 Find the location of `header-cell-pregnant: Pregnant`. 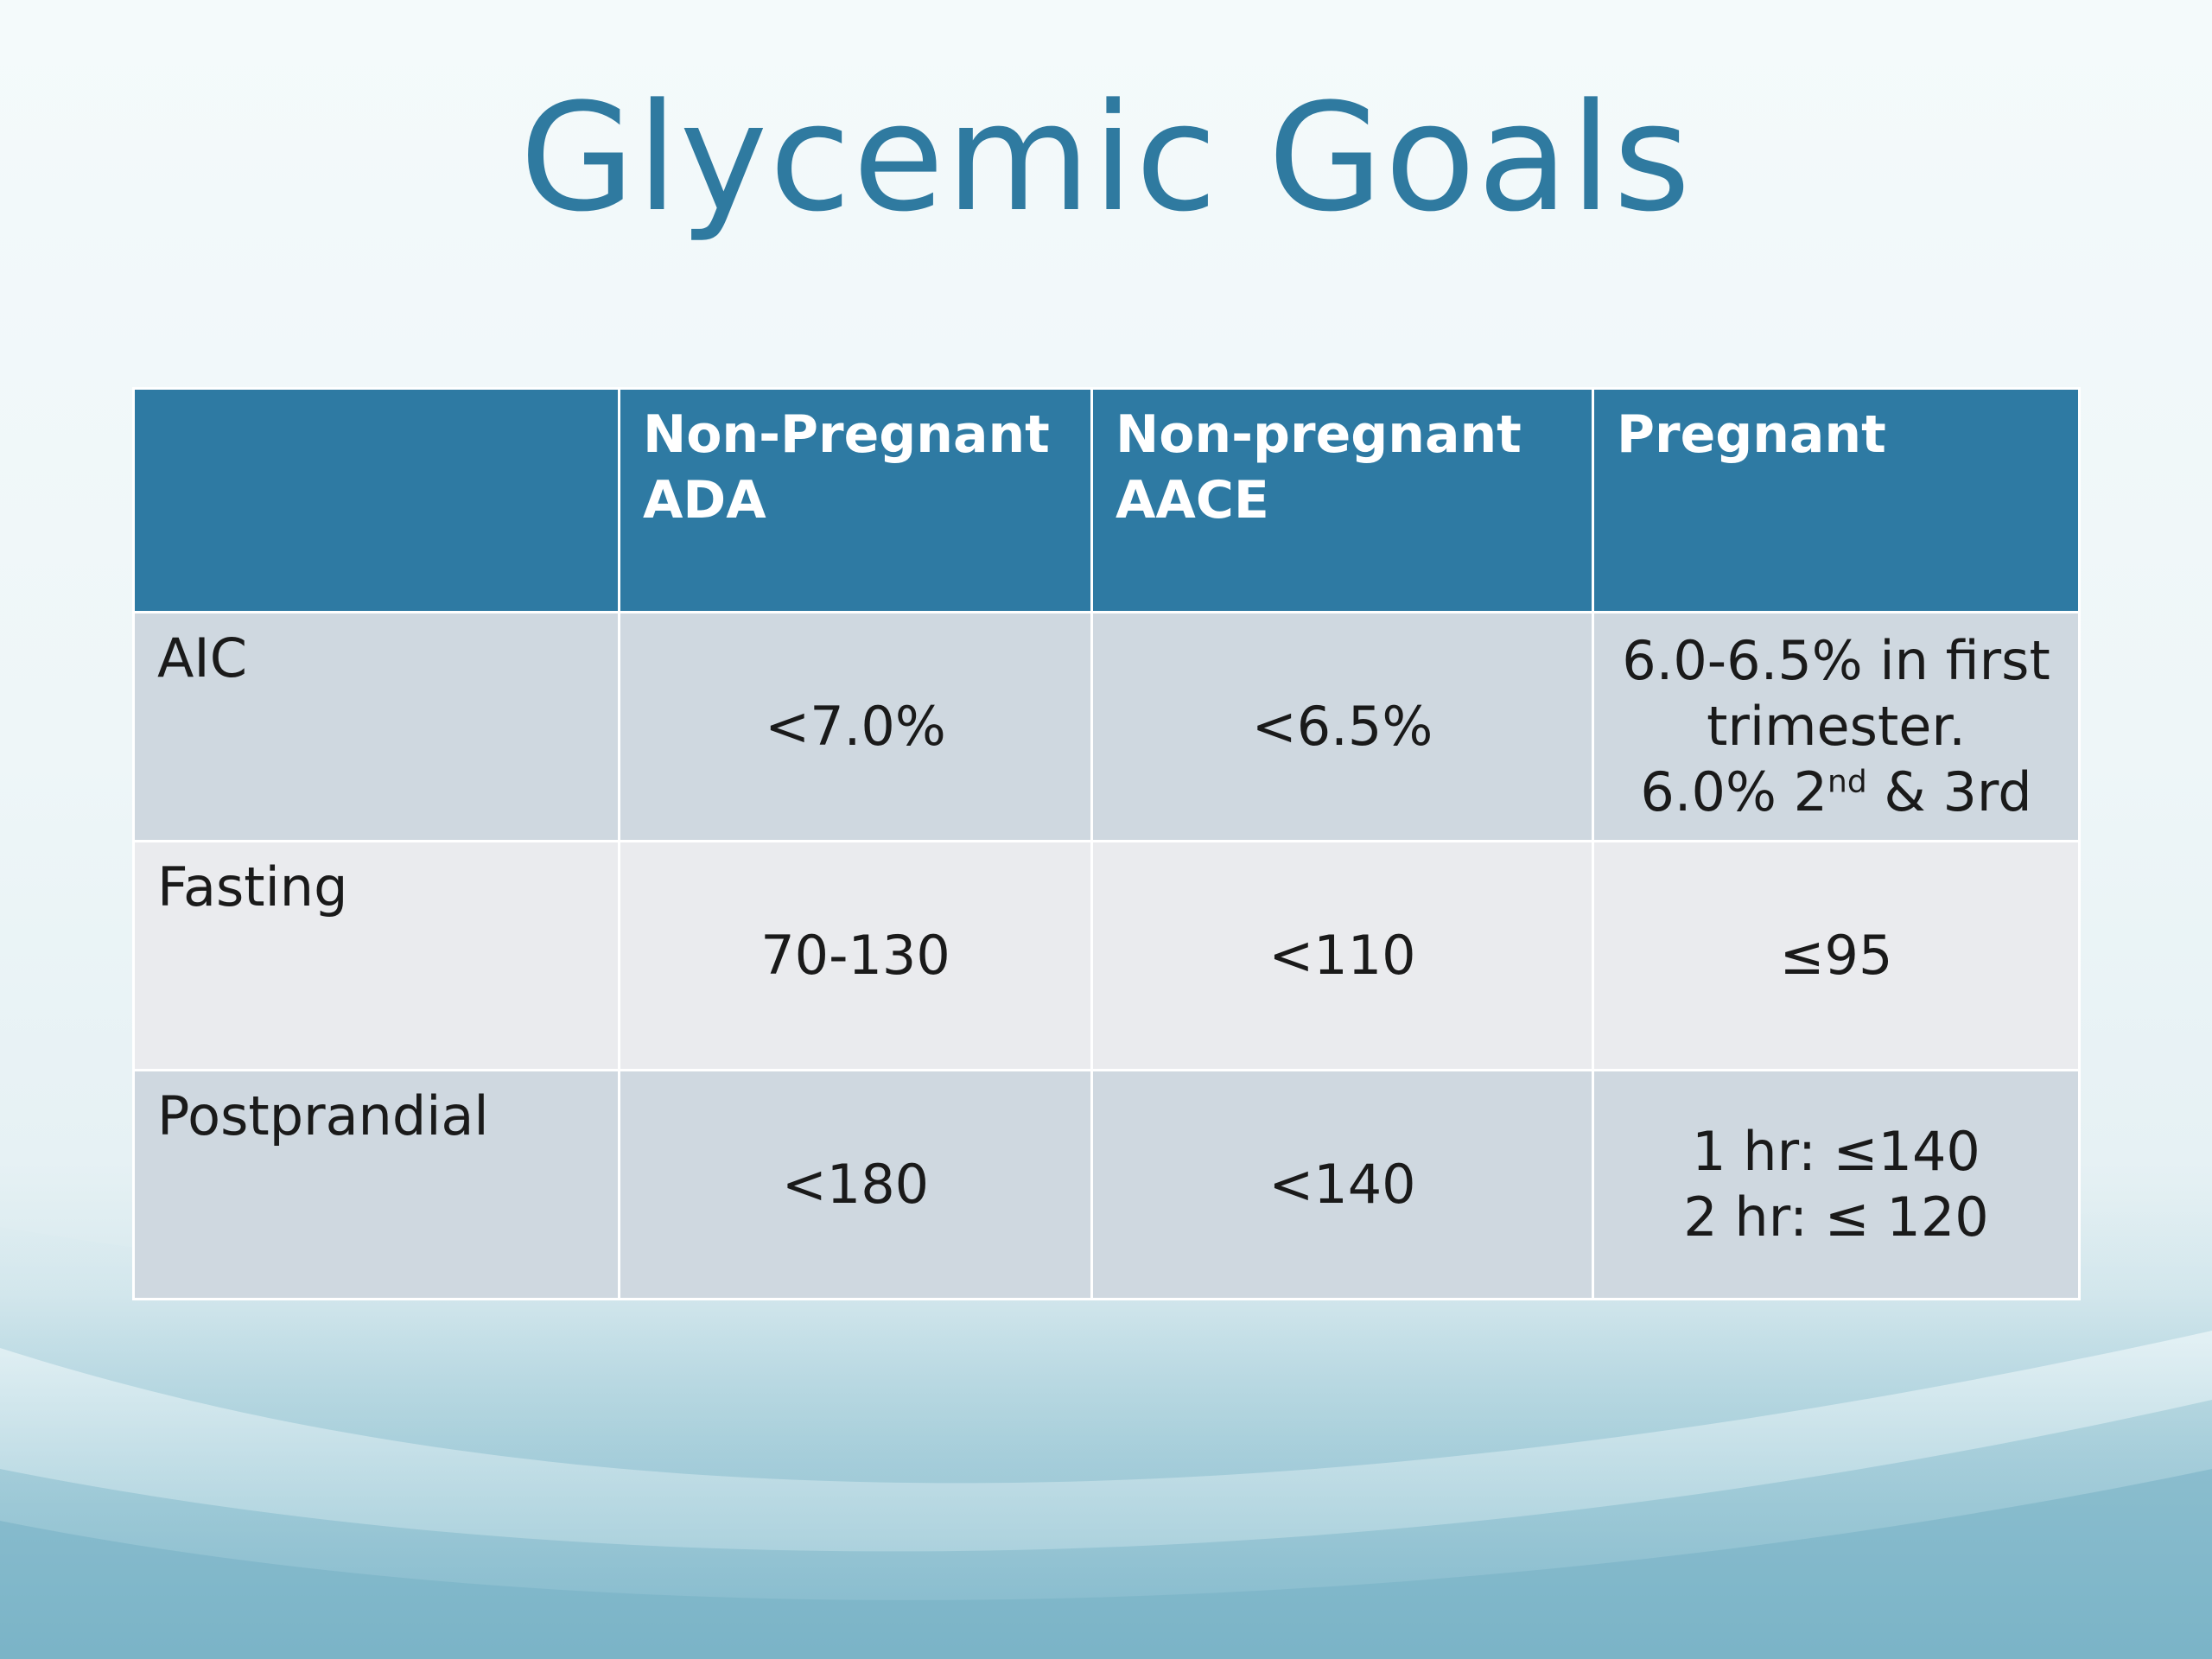

header-cell-pregnant: Pregnant is located at coordinates (1836, 500).